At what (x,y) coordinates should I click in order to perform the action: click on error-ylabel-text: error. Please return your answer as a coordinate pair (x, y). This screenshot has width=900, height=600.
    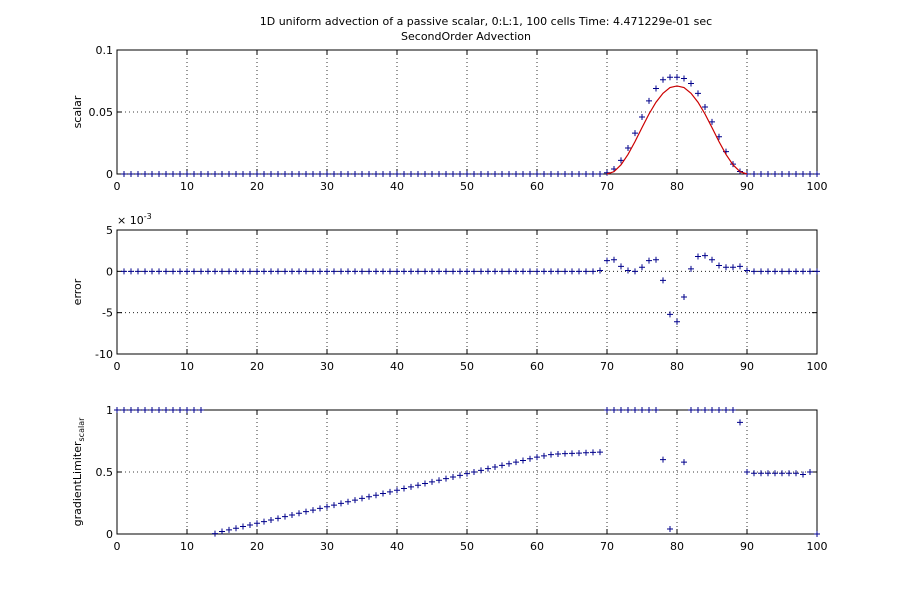
    Looking at the image, I should click on (77, 291).